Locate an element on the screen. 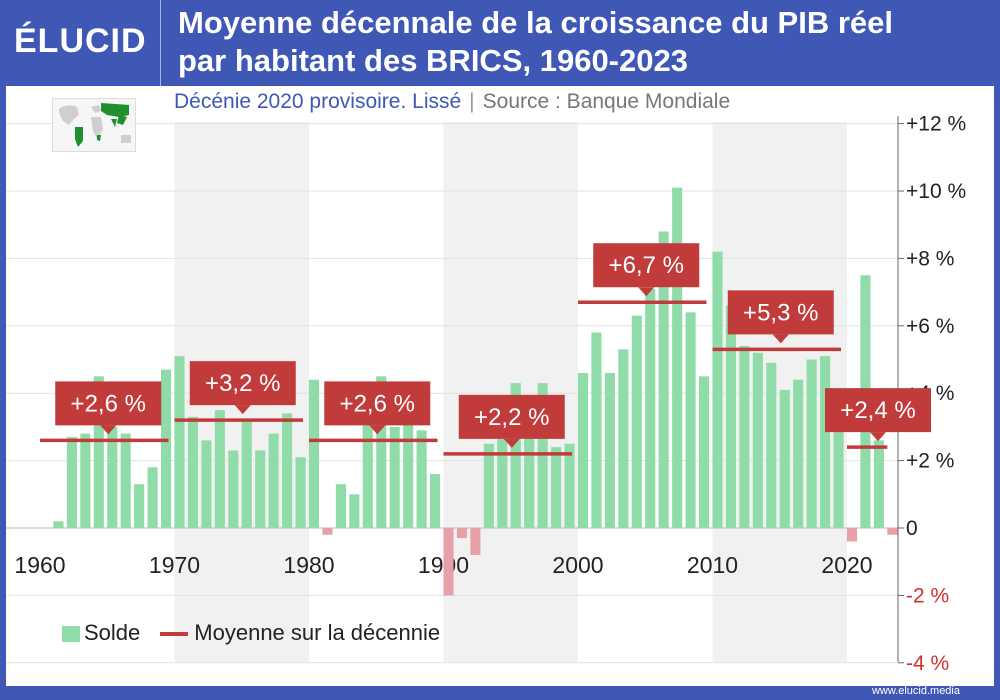  bar-2016 is located at coordinates (798, 453).